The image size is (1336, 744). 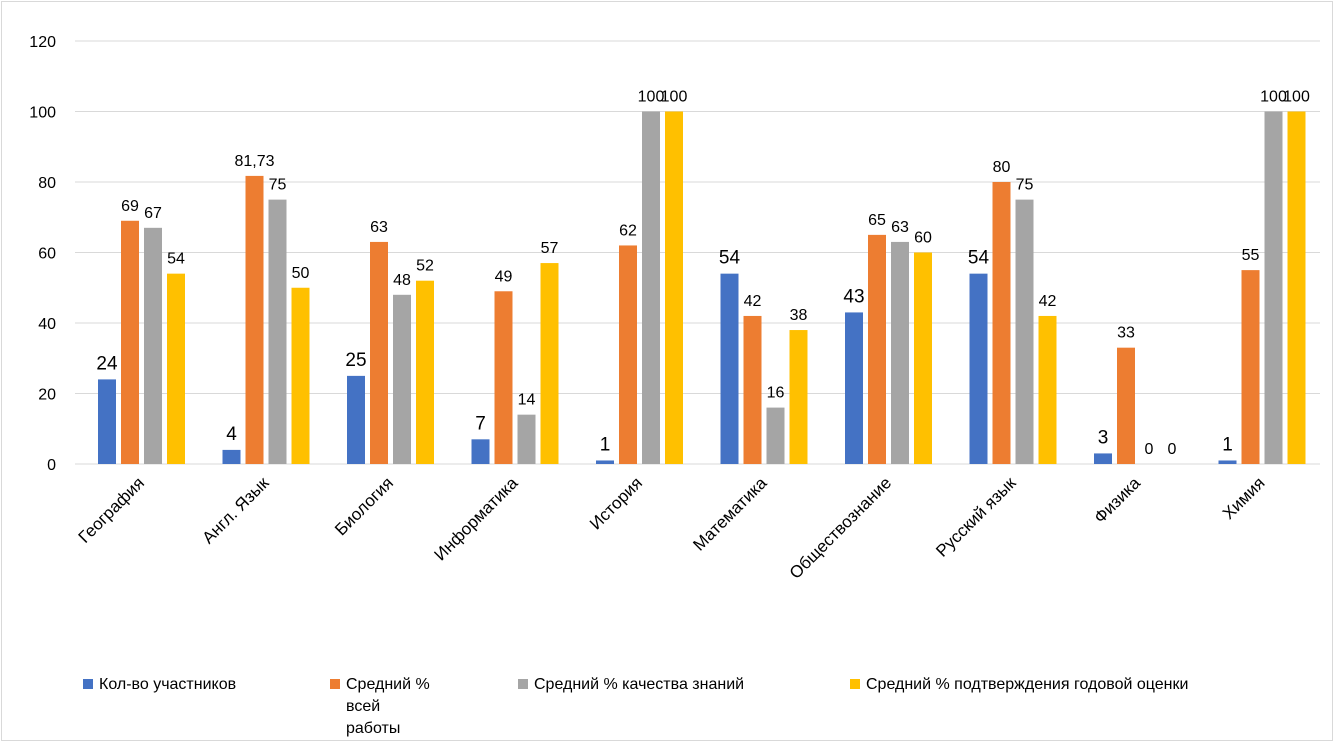 I want to click on data-label: 67, so click(x=153, y=213).